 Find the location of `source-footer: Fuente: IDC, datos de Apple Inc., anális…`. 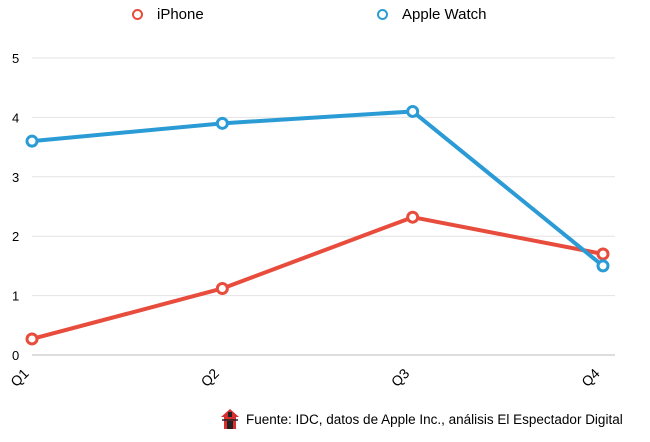

source-footer: Fuente: IDC, datos de Apple Inc., anális… is located at coordinates (421, 419).